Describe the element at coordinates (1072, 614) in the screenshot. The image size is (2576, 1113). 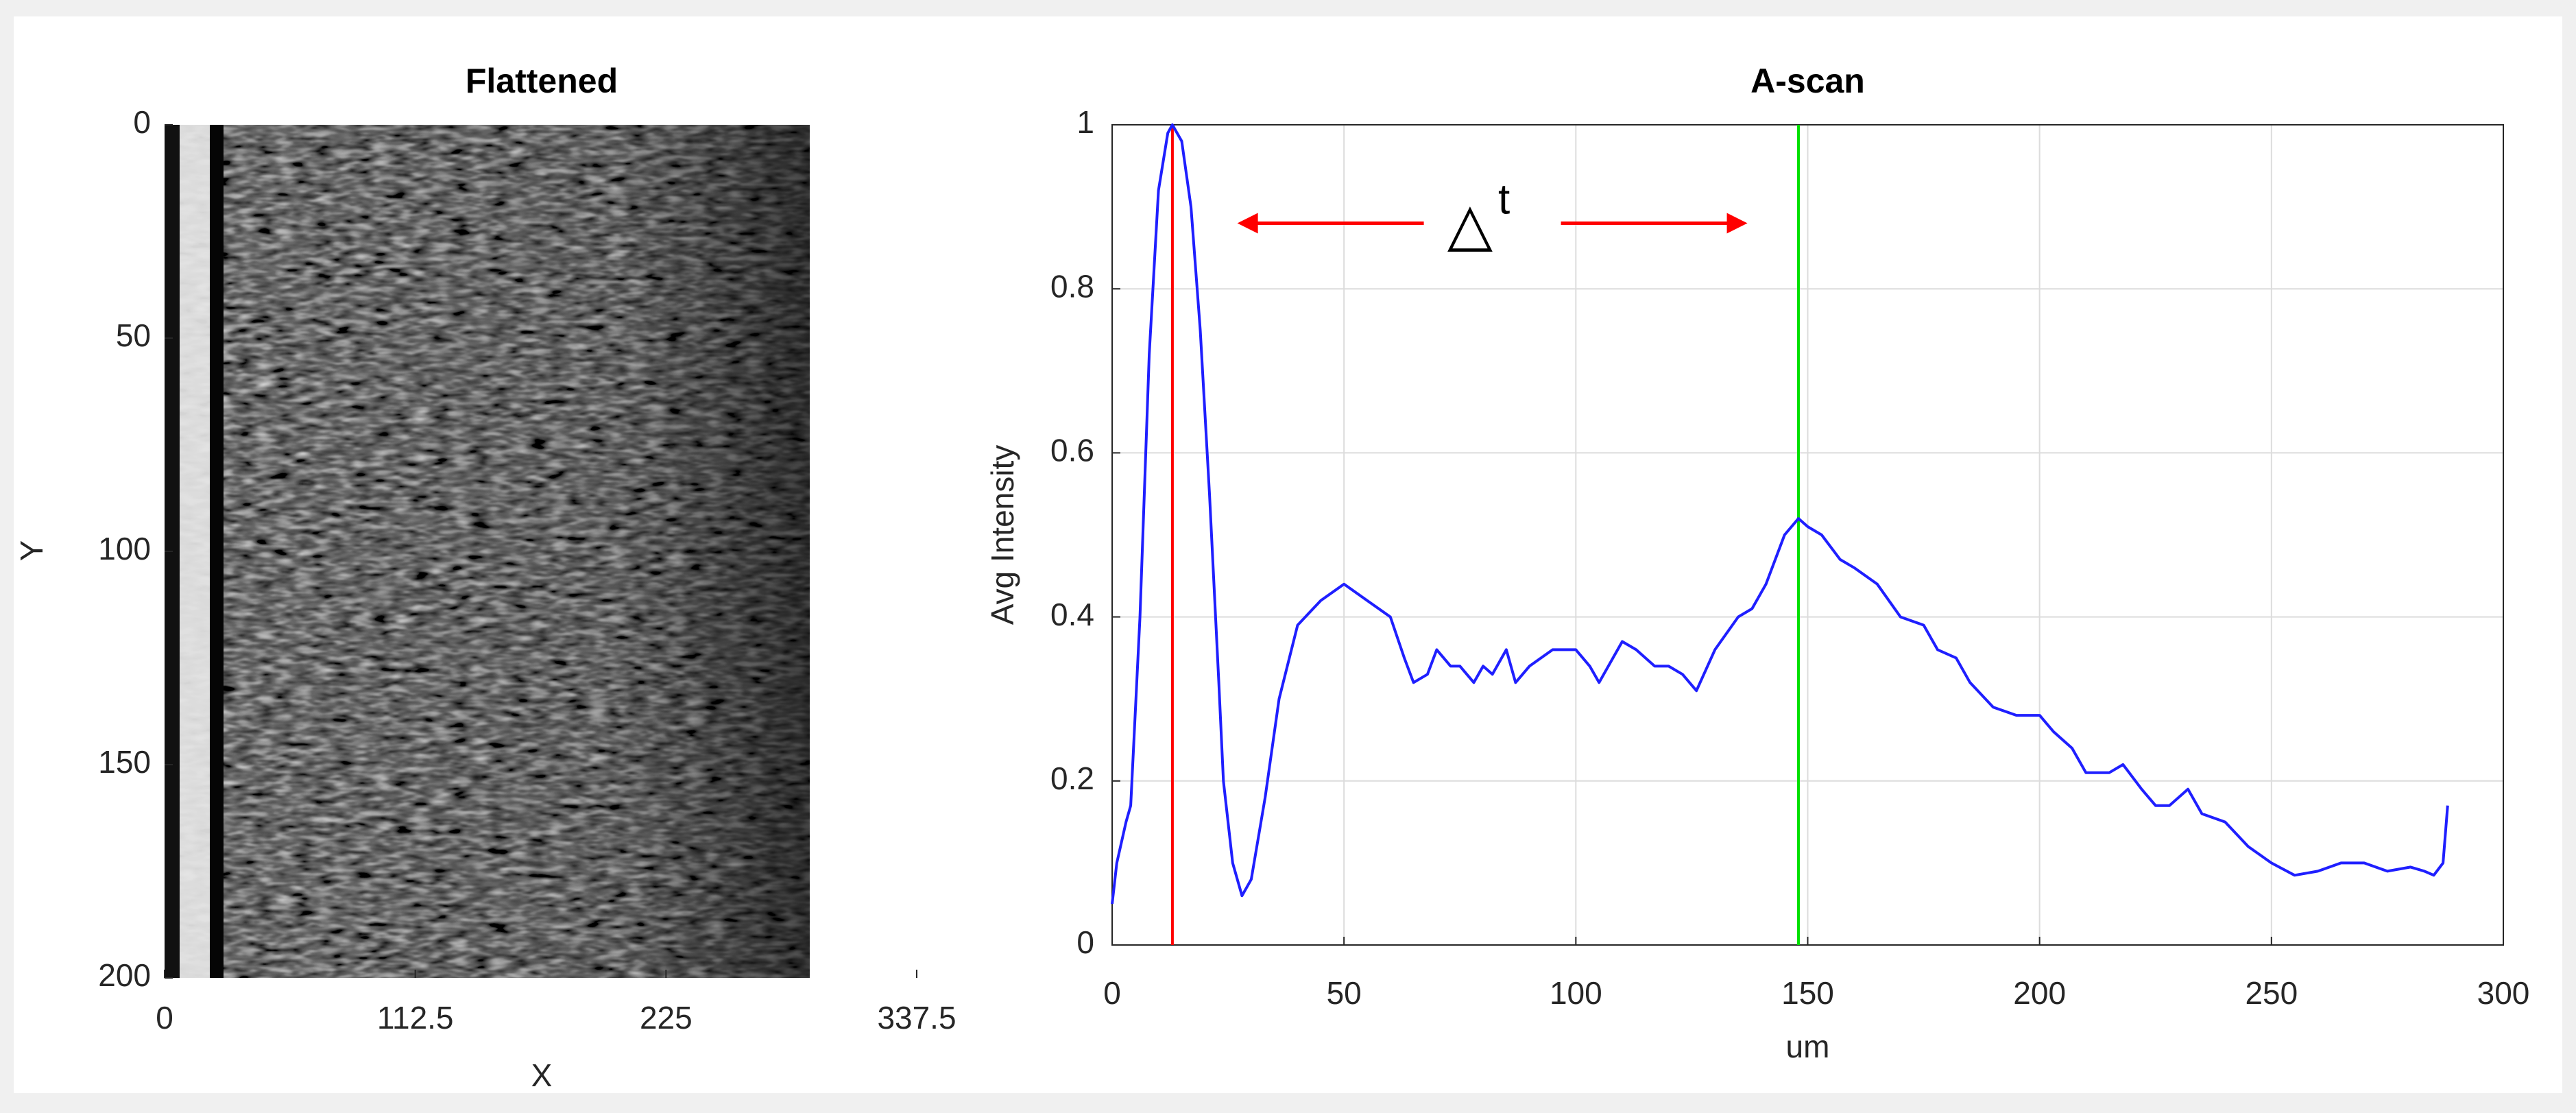
I see `y-tick-label: 0.4` at that location.